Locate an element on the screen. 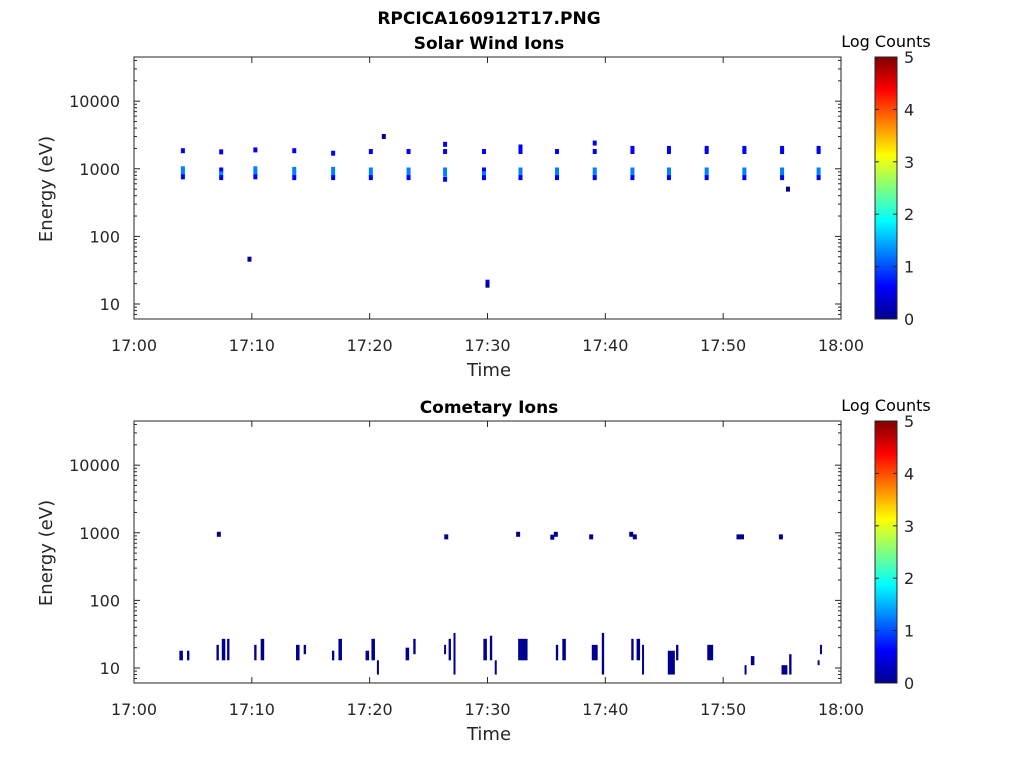  solar-wind-ytick-label: 1000 is located at coordinates (99, 169).